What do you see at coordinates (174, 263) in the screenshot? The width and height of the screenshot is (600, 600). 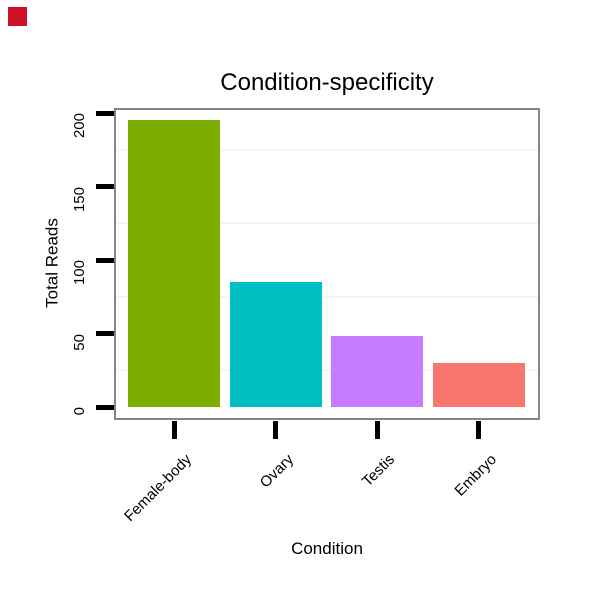 I see `bar-female-body` at bounding box center [174, 263].